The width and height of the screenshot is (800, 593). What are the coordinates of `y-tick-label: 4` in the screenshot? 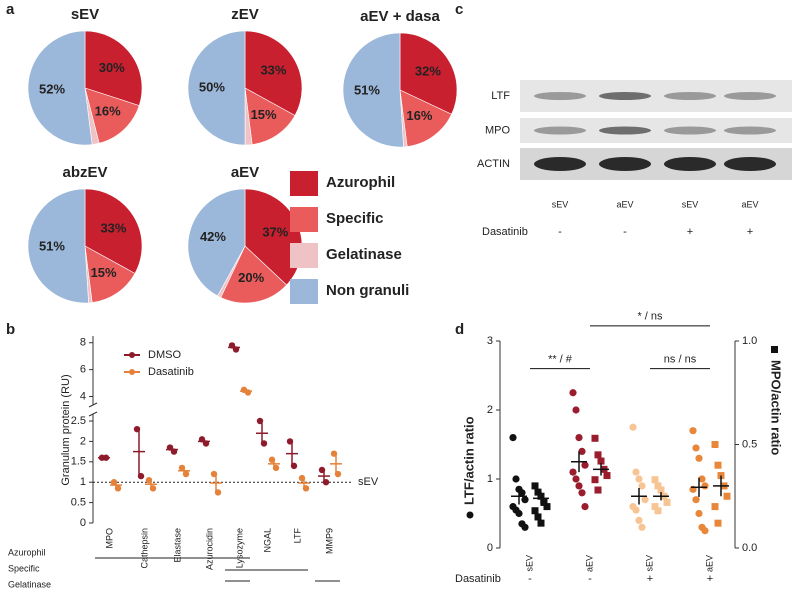 It's located at (83, 396).